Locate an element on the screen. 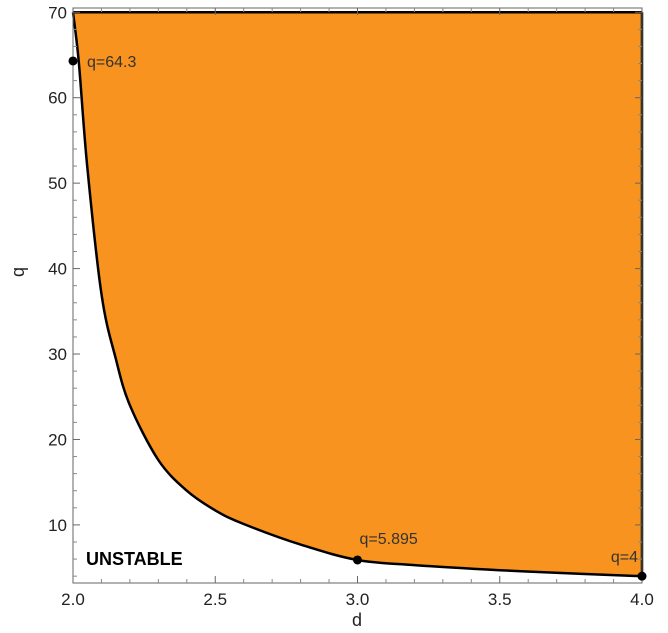 The height and width of the screenshot is (633, 668). y-tick-label: 50 is located at coordinates (57, 183).